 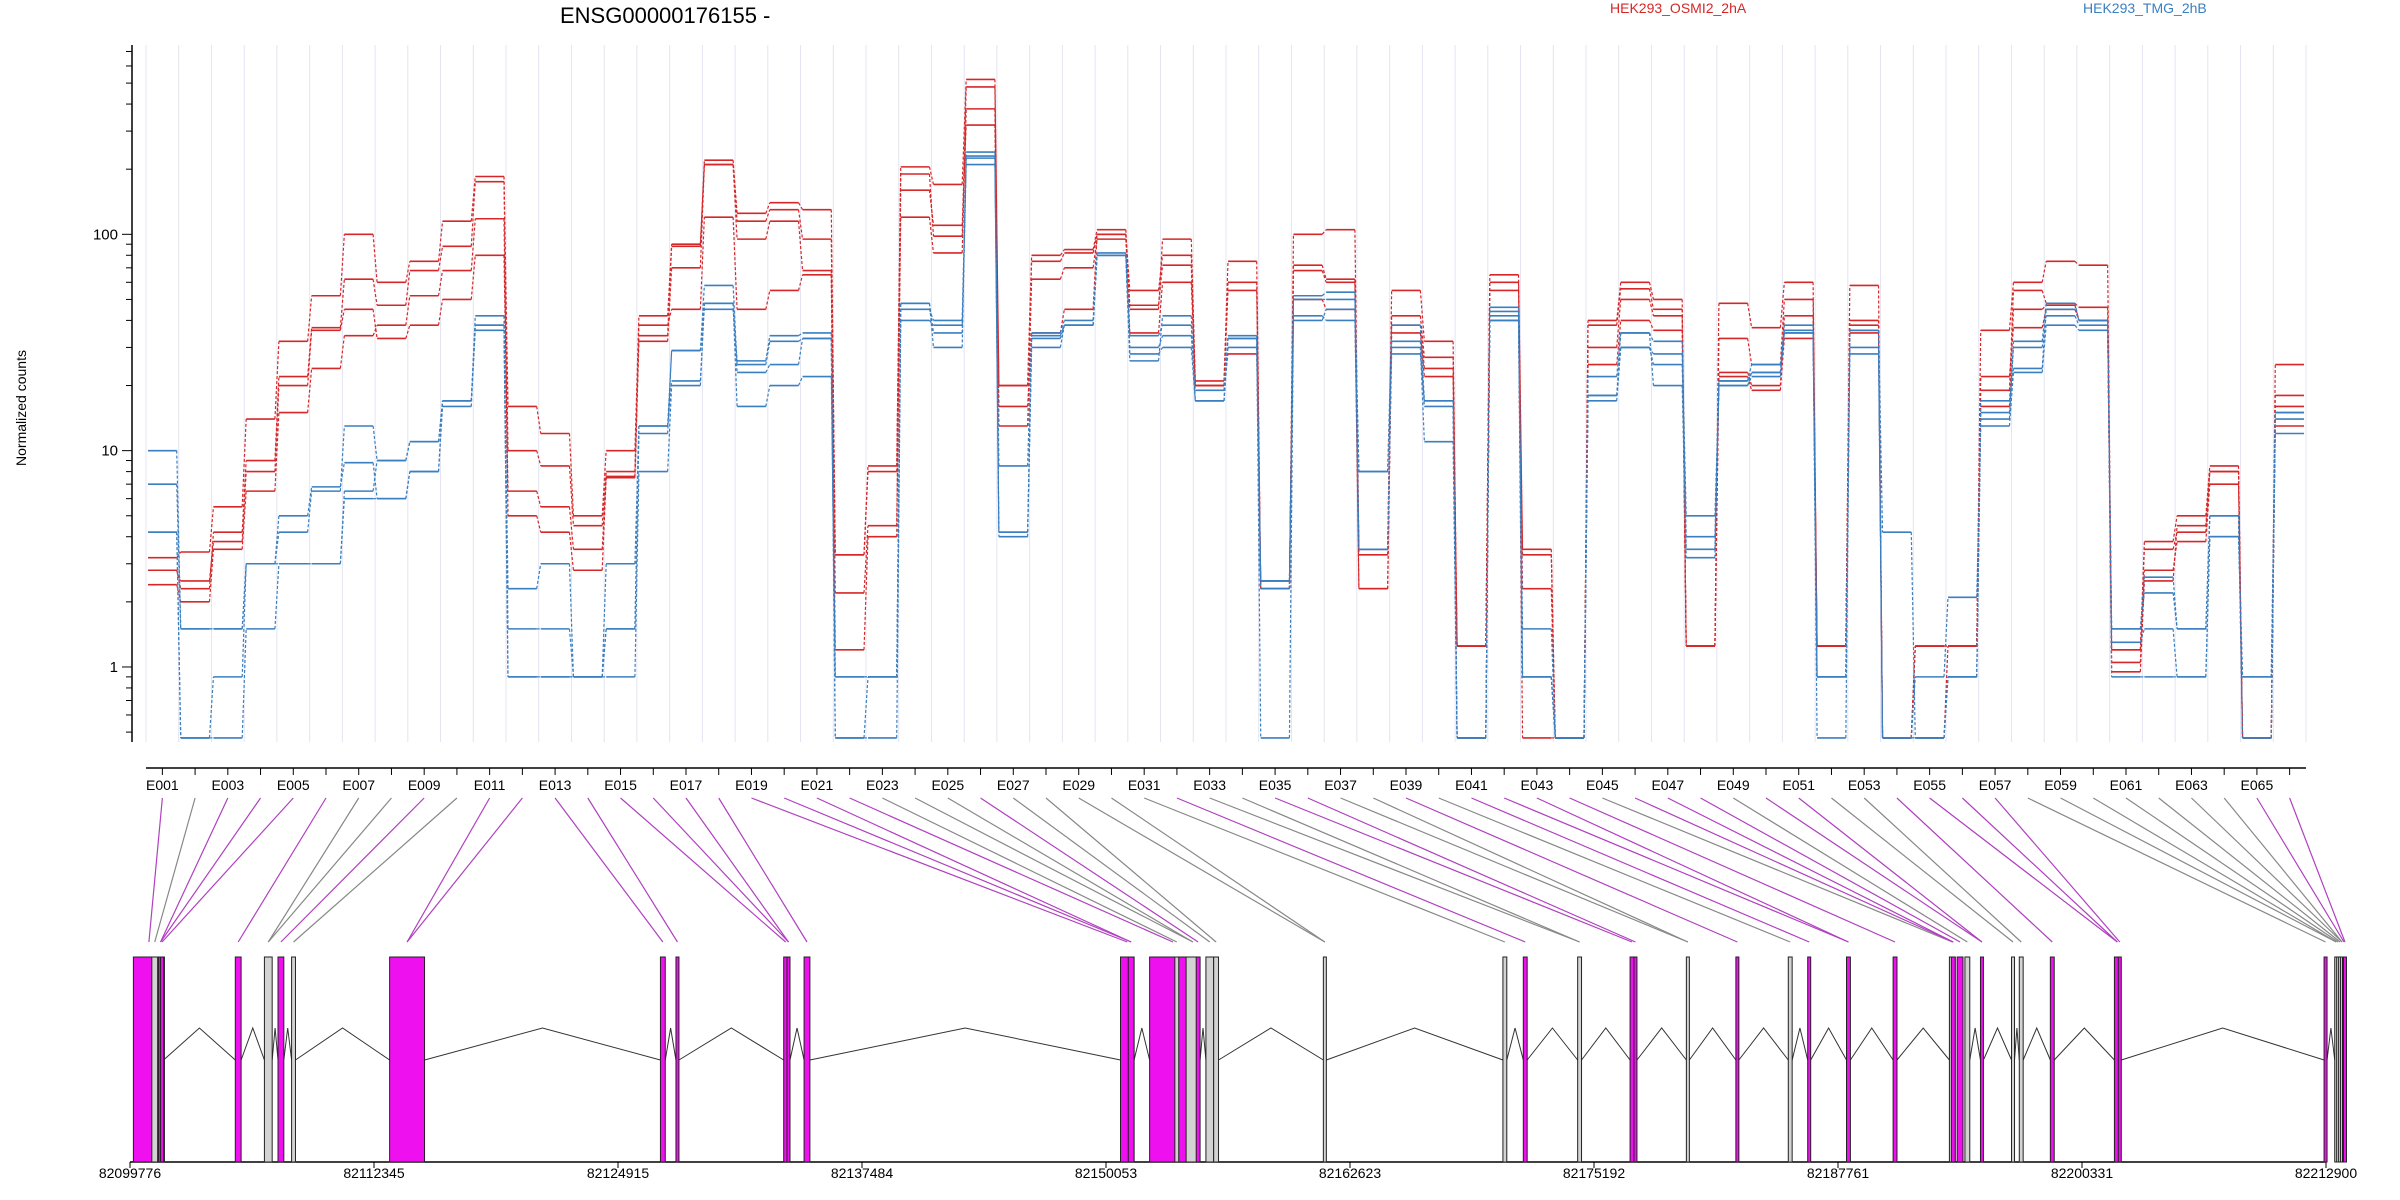 What do you see at coordinates (1340, 785) in the screenshot?
I see `exon-tick-label: E037` at bounding box center [1340, 785].